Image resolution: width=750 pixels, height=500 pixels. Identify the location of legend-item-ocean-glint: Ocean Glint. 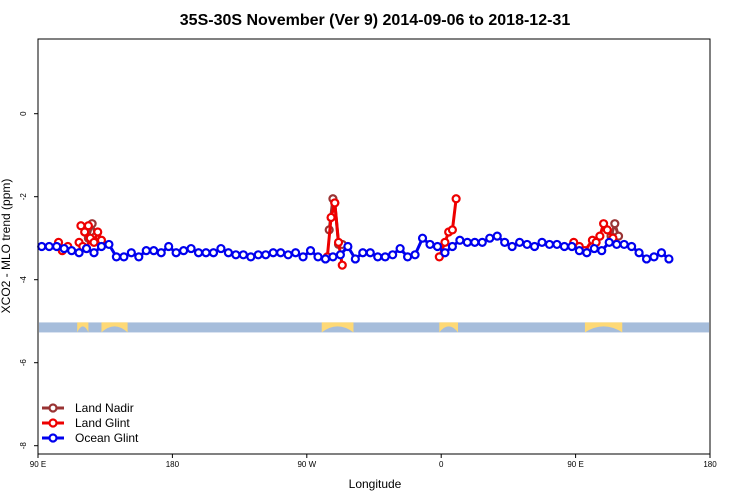
(90, 438).